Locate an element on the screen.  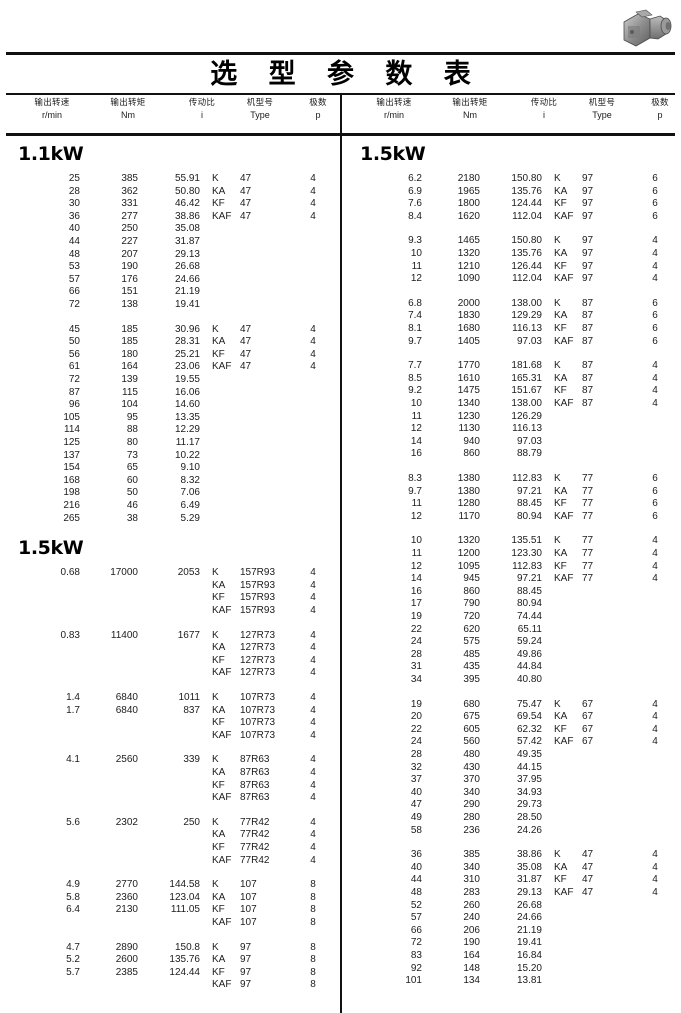
column-header-torque-right: 输出转矩 Nm is located at coordinates (470, 109).